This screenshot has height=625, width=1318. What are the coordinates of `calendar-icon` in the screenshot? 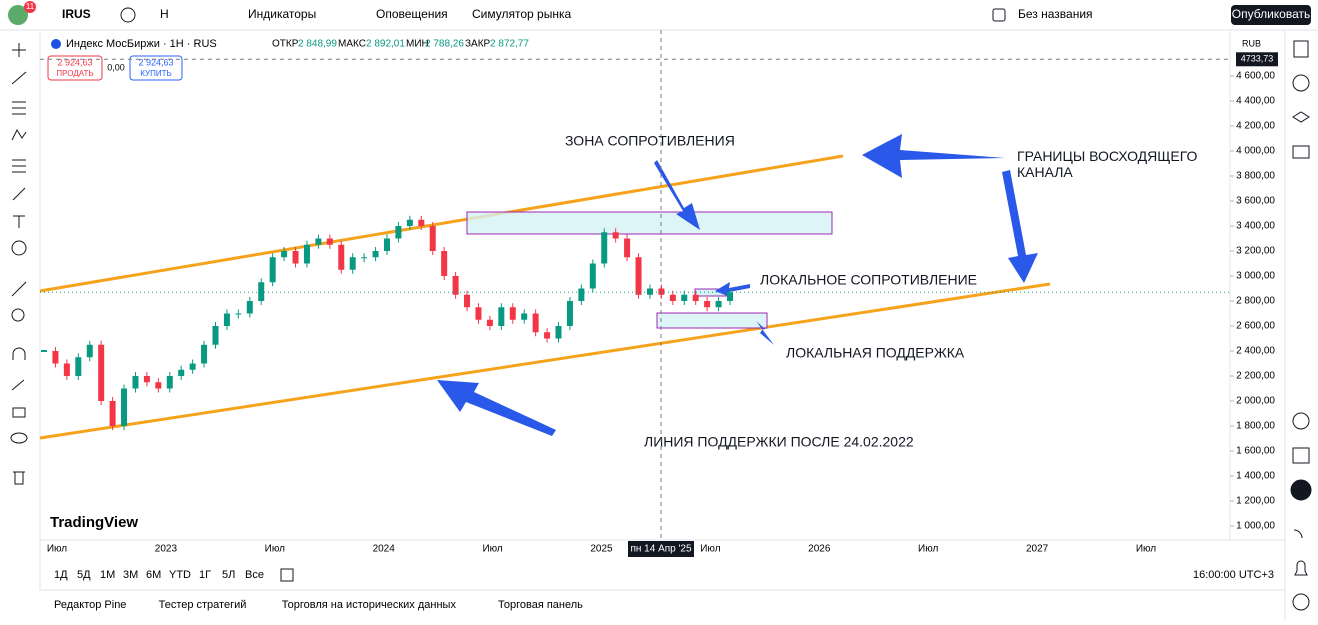 It's located at (287, 575).